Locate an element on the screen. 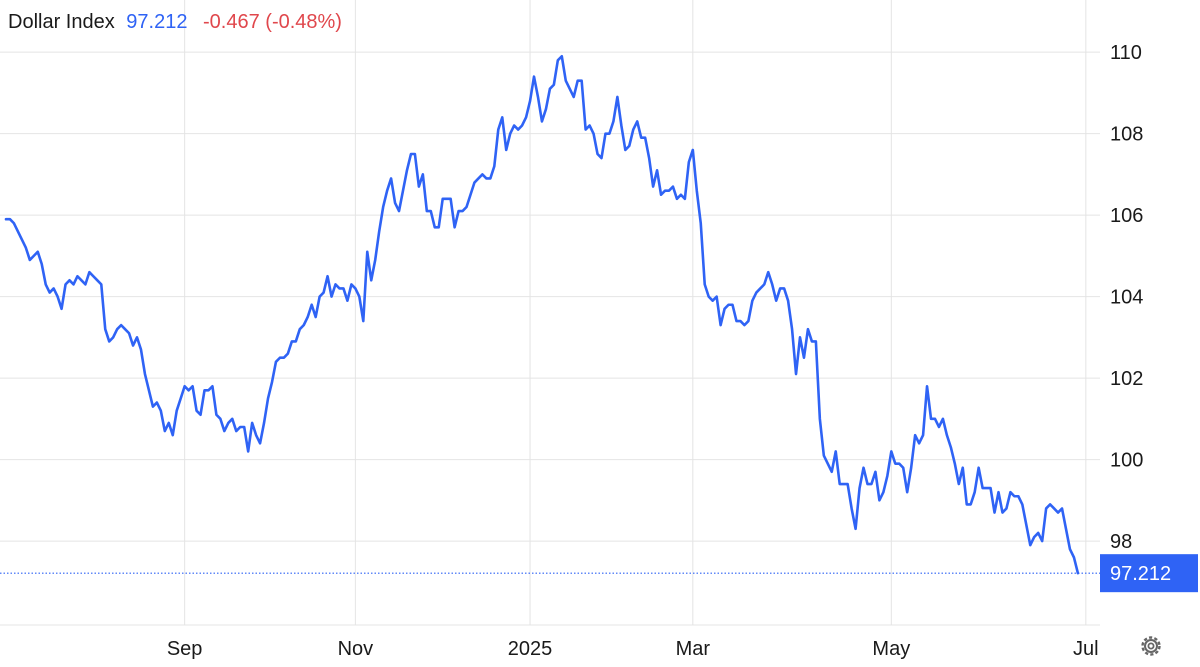 This screenshot has height=667, width=1200. x-tick-label: Mar is located at coordinates (693, 649).